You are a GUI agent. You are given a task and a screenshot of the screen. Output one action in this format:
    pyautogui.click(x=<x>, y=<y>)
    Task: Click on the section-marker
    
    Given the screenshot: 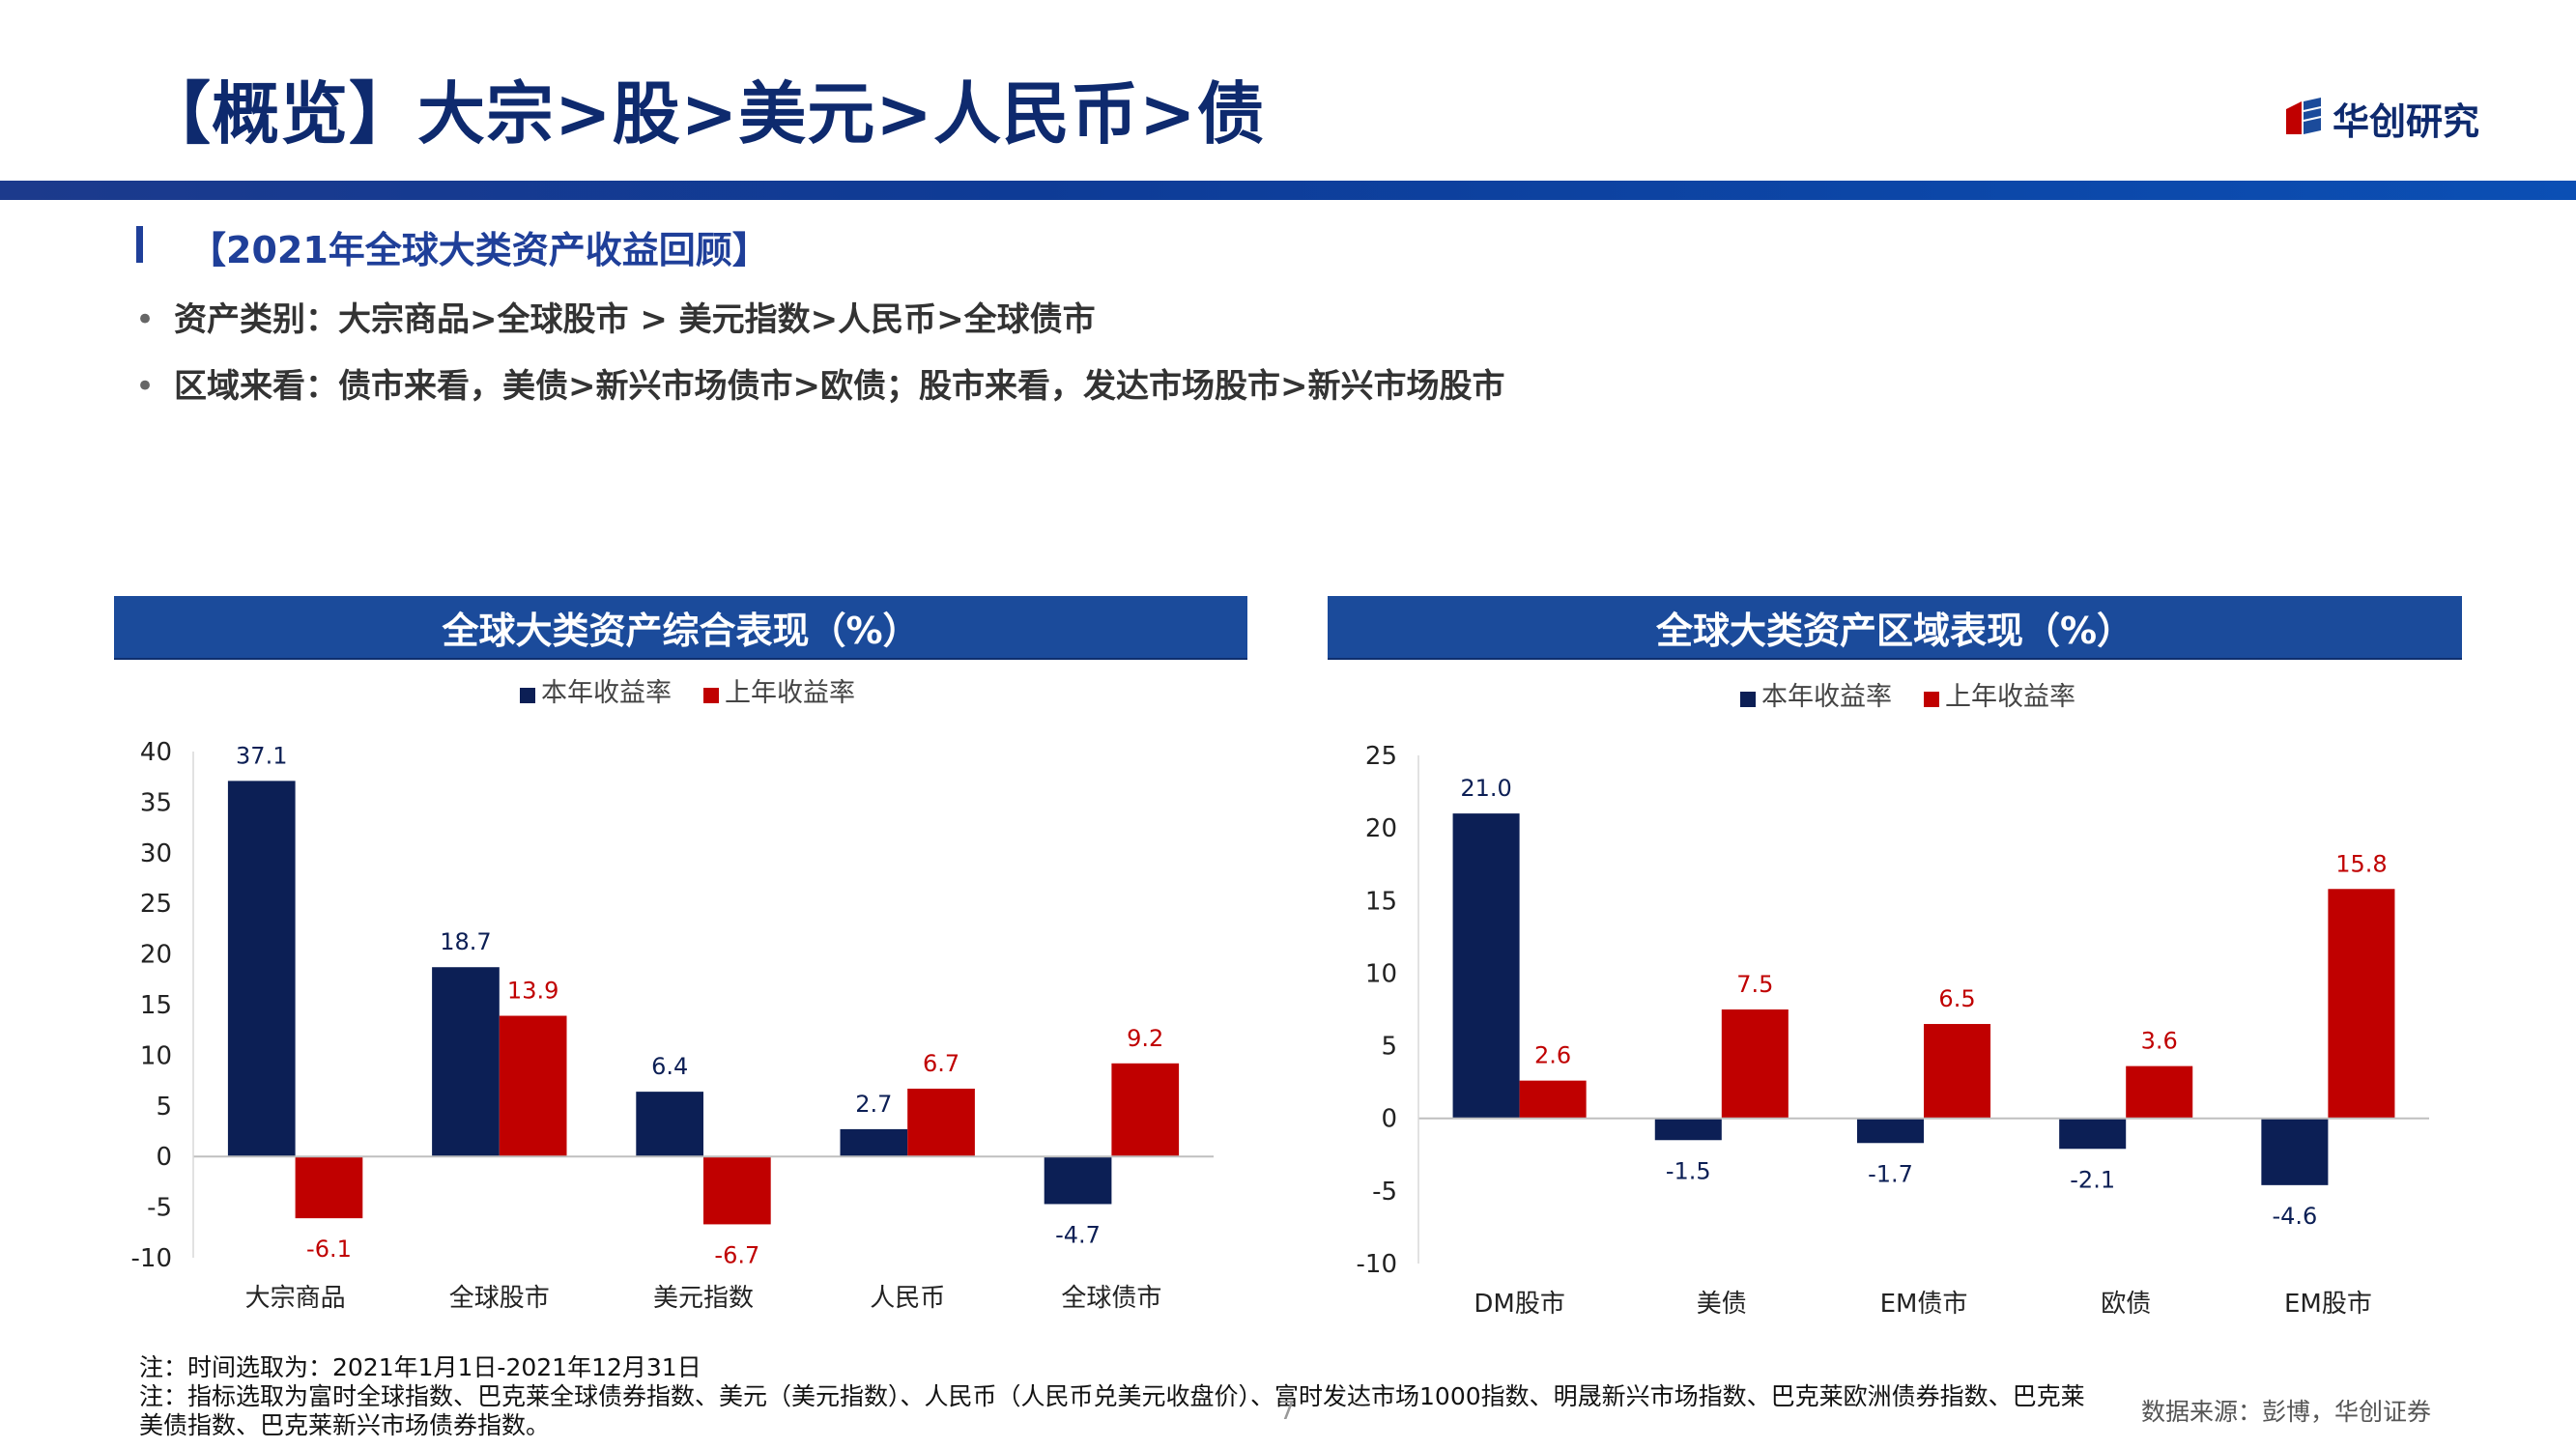 What is the action you would take?
    pyautogui.click(x=140, y=244)
    